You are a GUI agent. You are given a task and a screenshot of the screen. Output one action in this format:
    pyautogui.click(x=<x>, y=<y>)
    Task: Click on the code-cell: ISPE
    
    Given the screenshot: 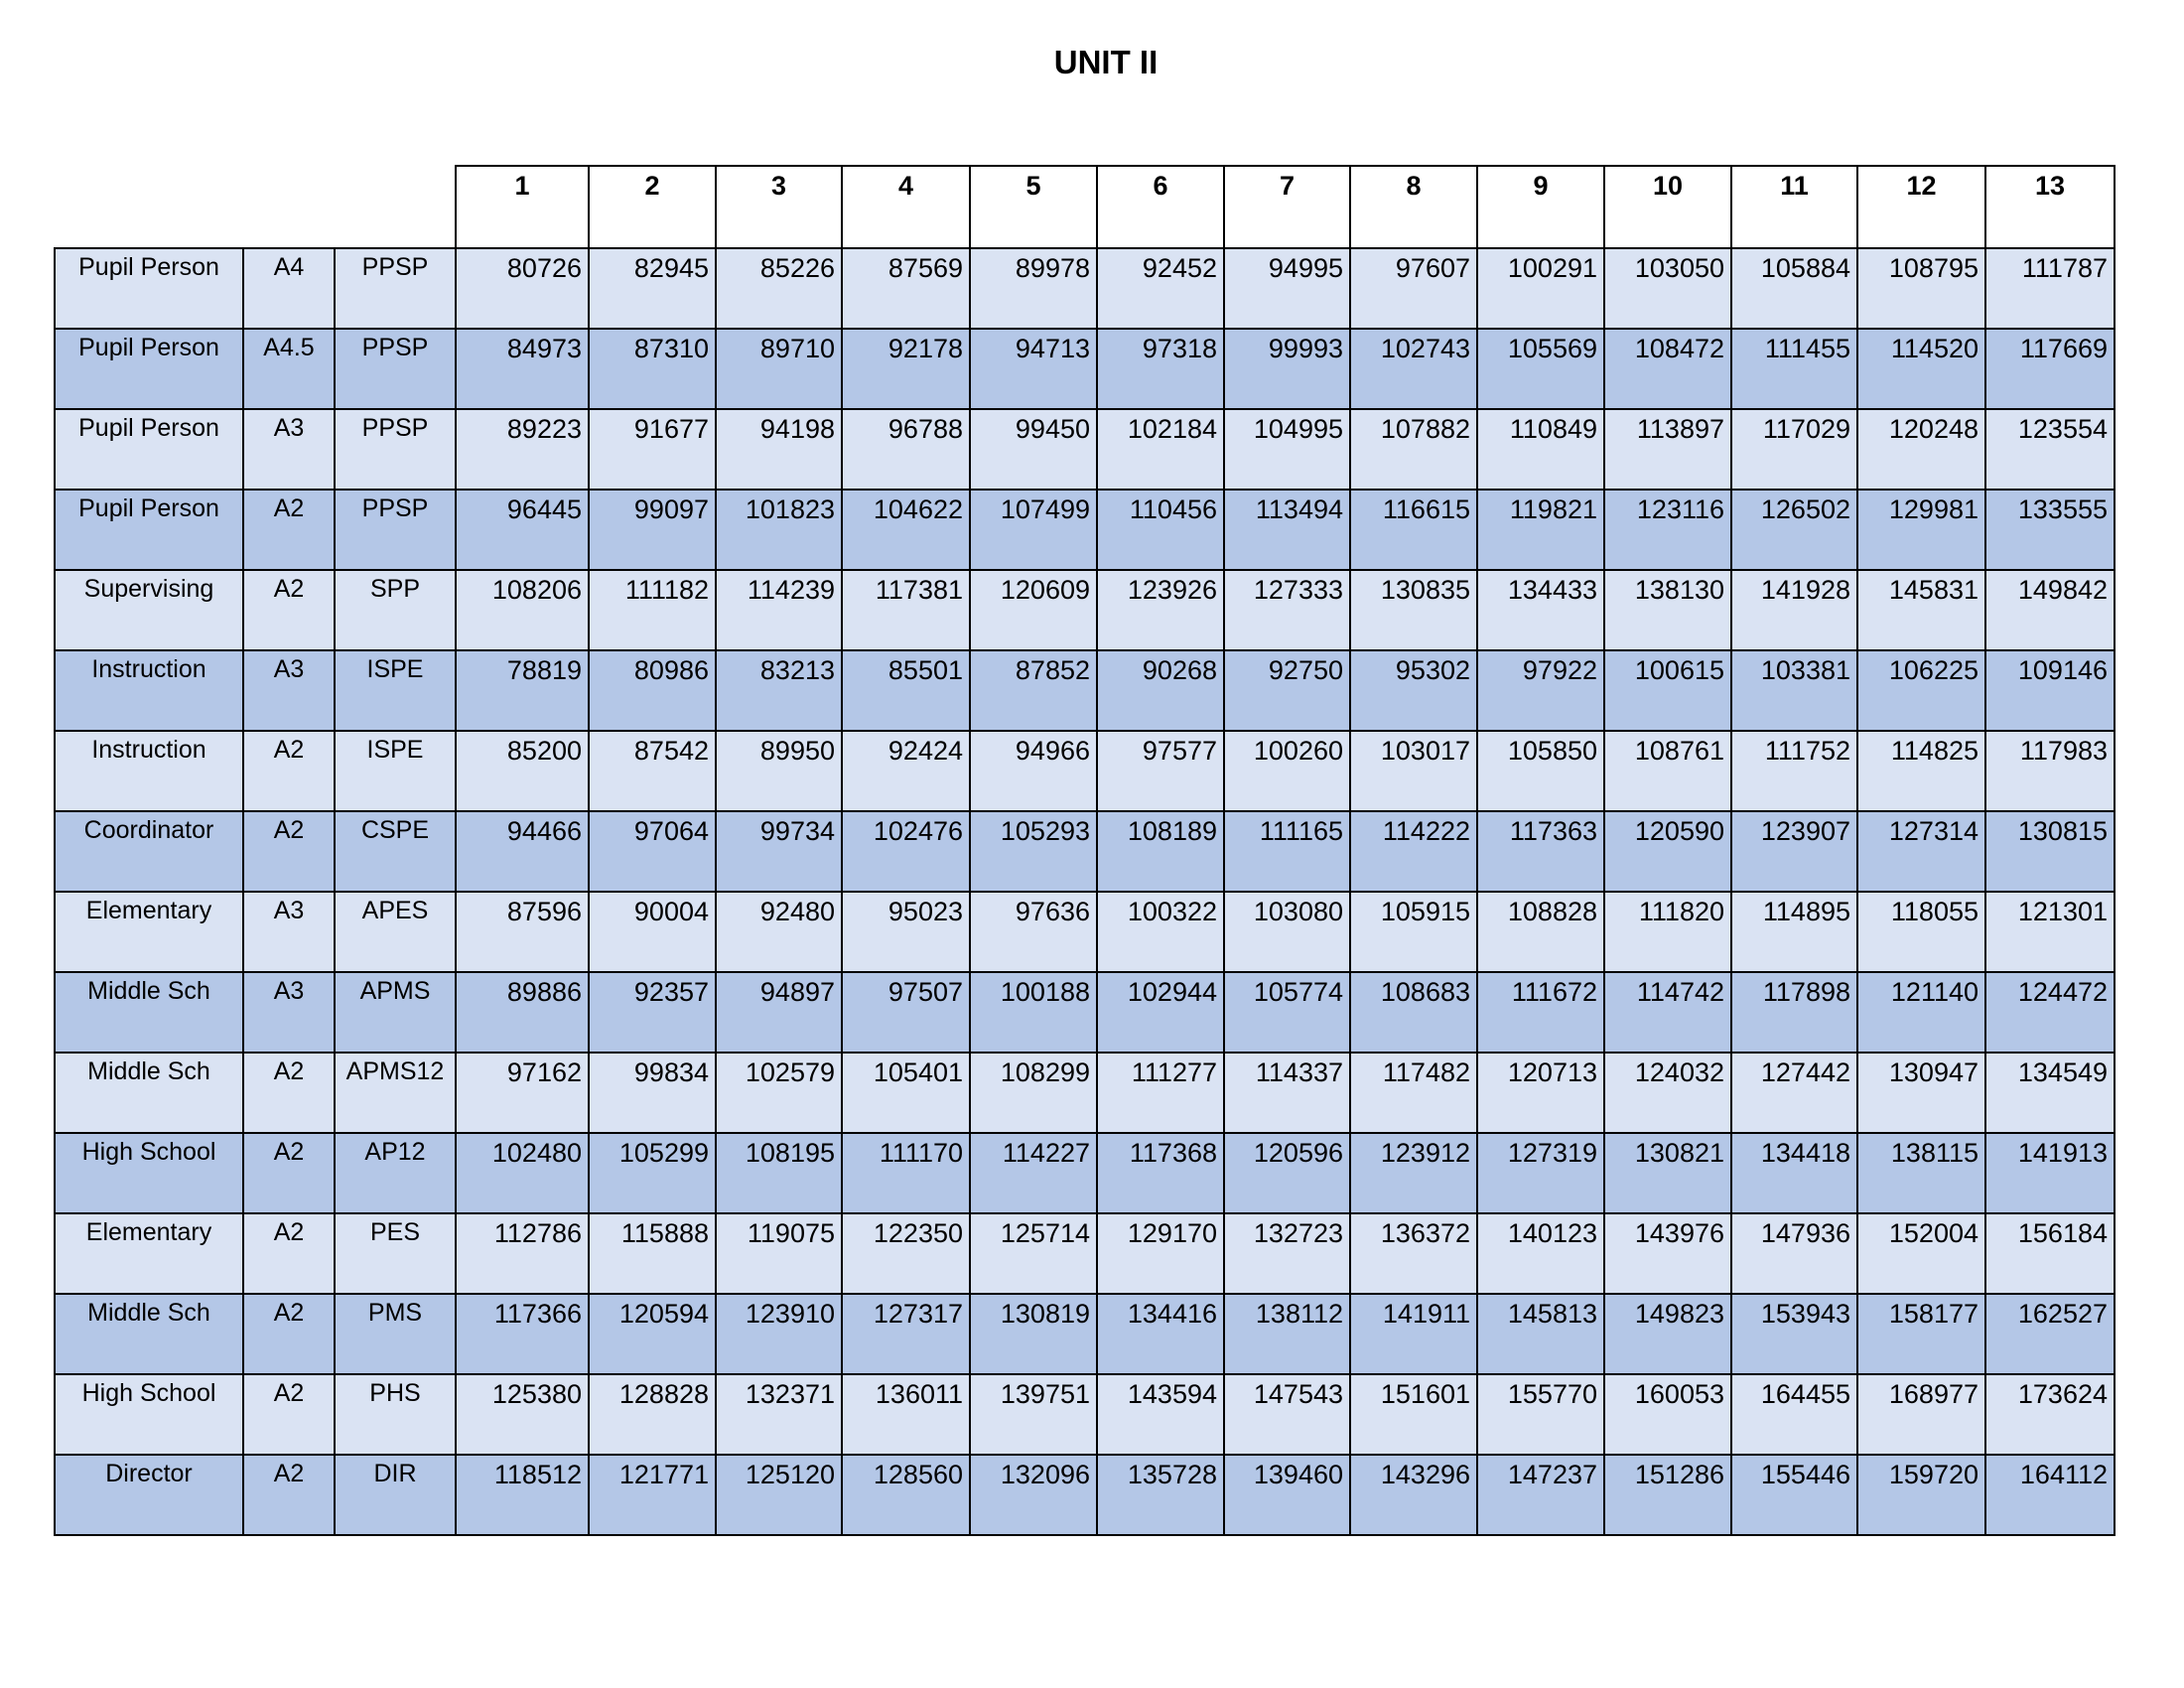 What is the action you would take?
    pyautogui.click(x=395, y=690)
    